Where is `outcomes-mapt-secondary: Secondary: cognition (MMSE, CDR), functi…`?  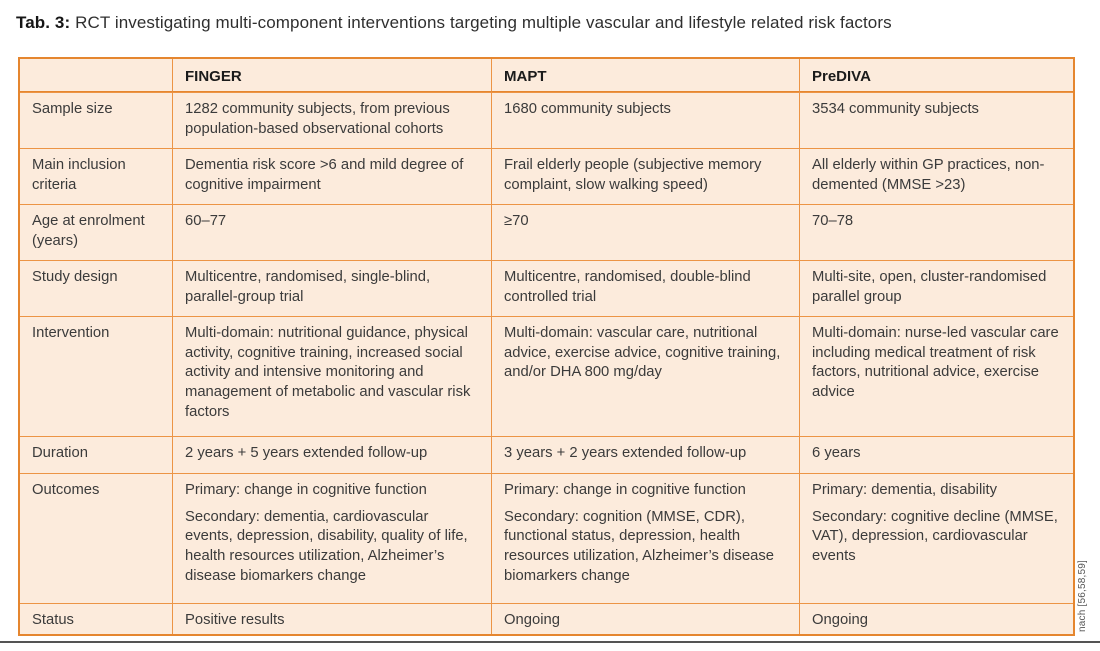 outcomes-mapt-secondary: Secondary: cognition (MMSE, CDR), functi… is located at coordinates (639, 546).